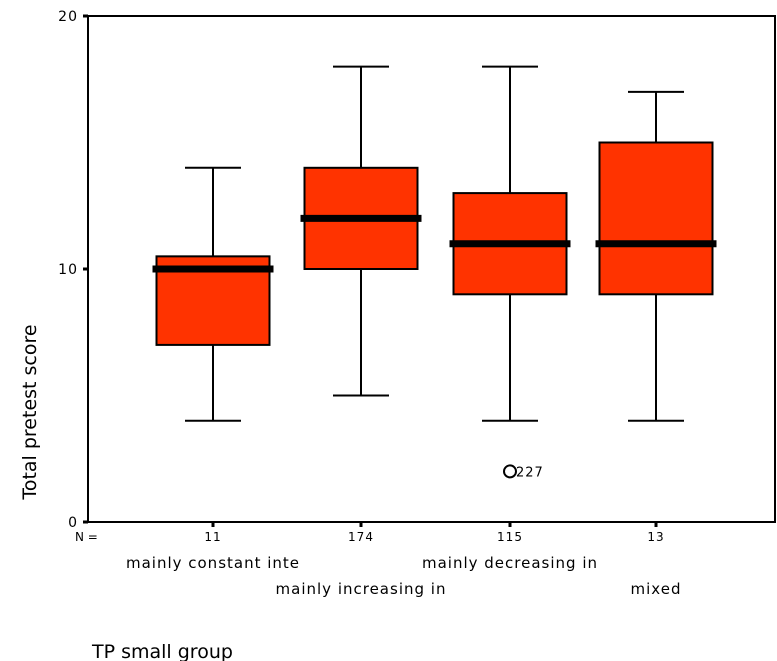  I want to click on y-tick-label: 10, so click(68, 270).